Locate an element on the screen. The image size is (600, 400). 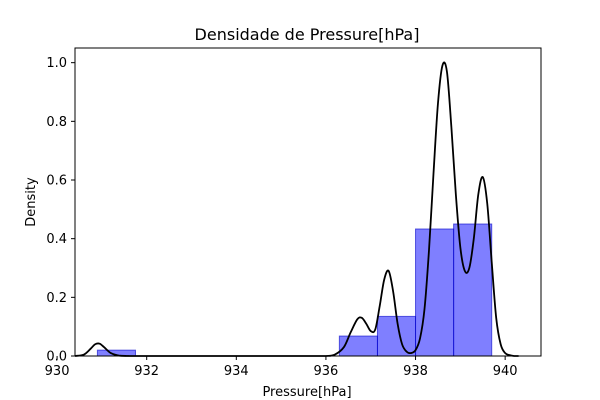
y-tick-label-5: 1.0 is located at coordinates (56, 63).